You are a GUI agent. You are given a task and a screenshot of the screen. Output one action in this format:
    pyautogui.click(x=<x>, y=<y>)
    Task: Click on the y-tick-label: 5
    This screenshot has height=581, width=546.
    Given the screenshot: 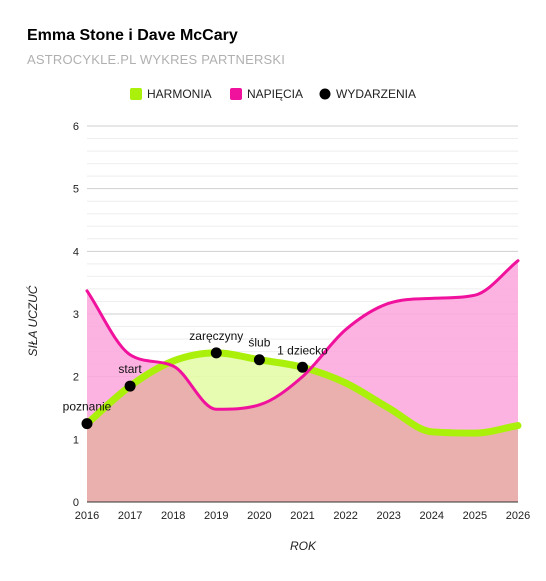 What is the action you would take?
    pyautogui.click(x=76, y=190)
    